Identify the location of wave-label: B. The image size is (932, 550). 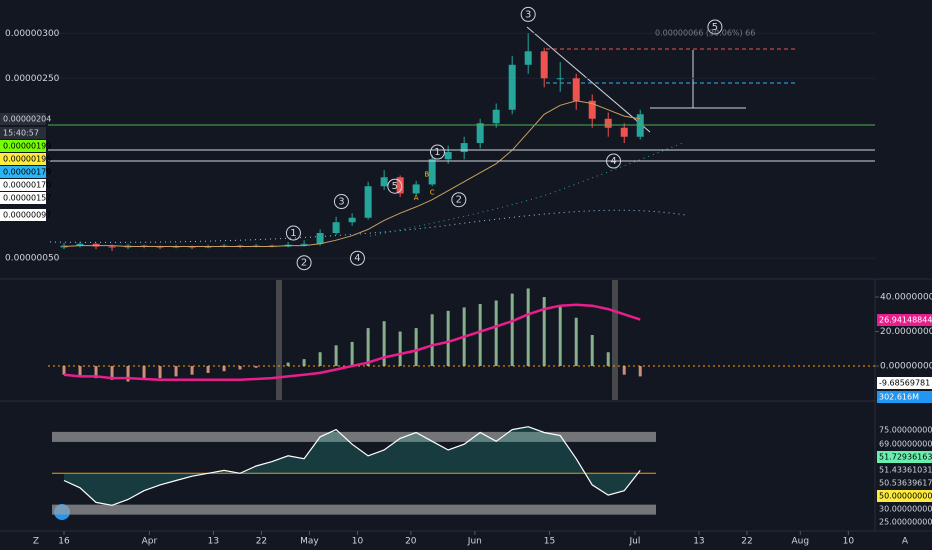
(426, 175).